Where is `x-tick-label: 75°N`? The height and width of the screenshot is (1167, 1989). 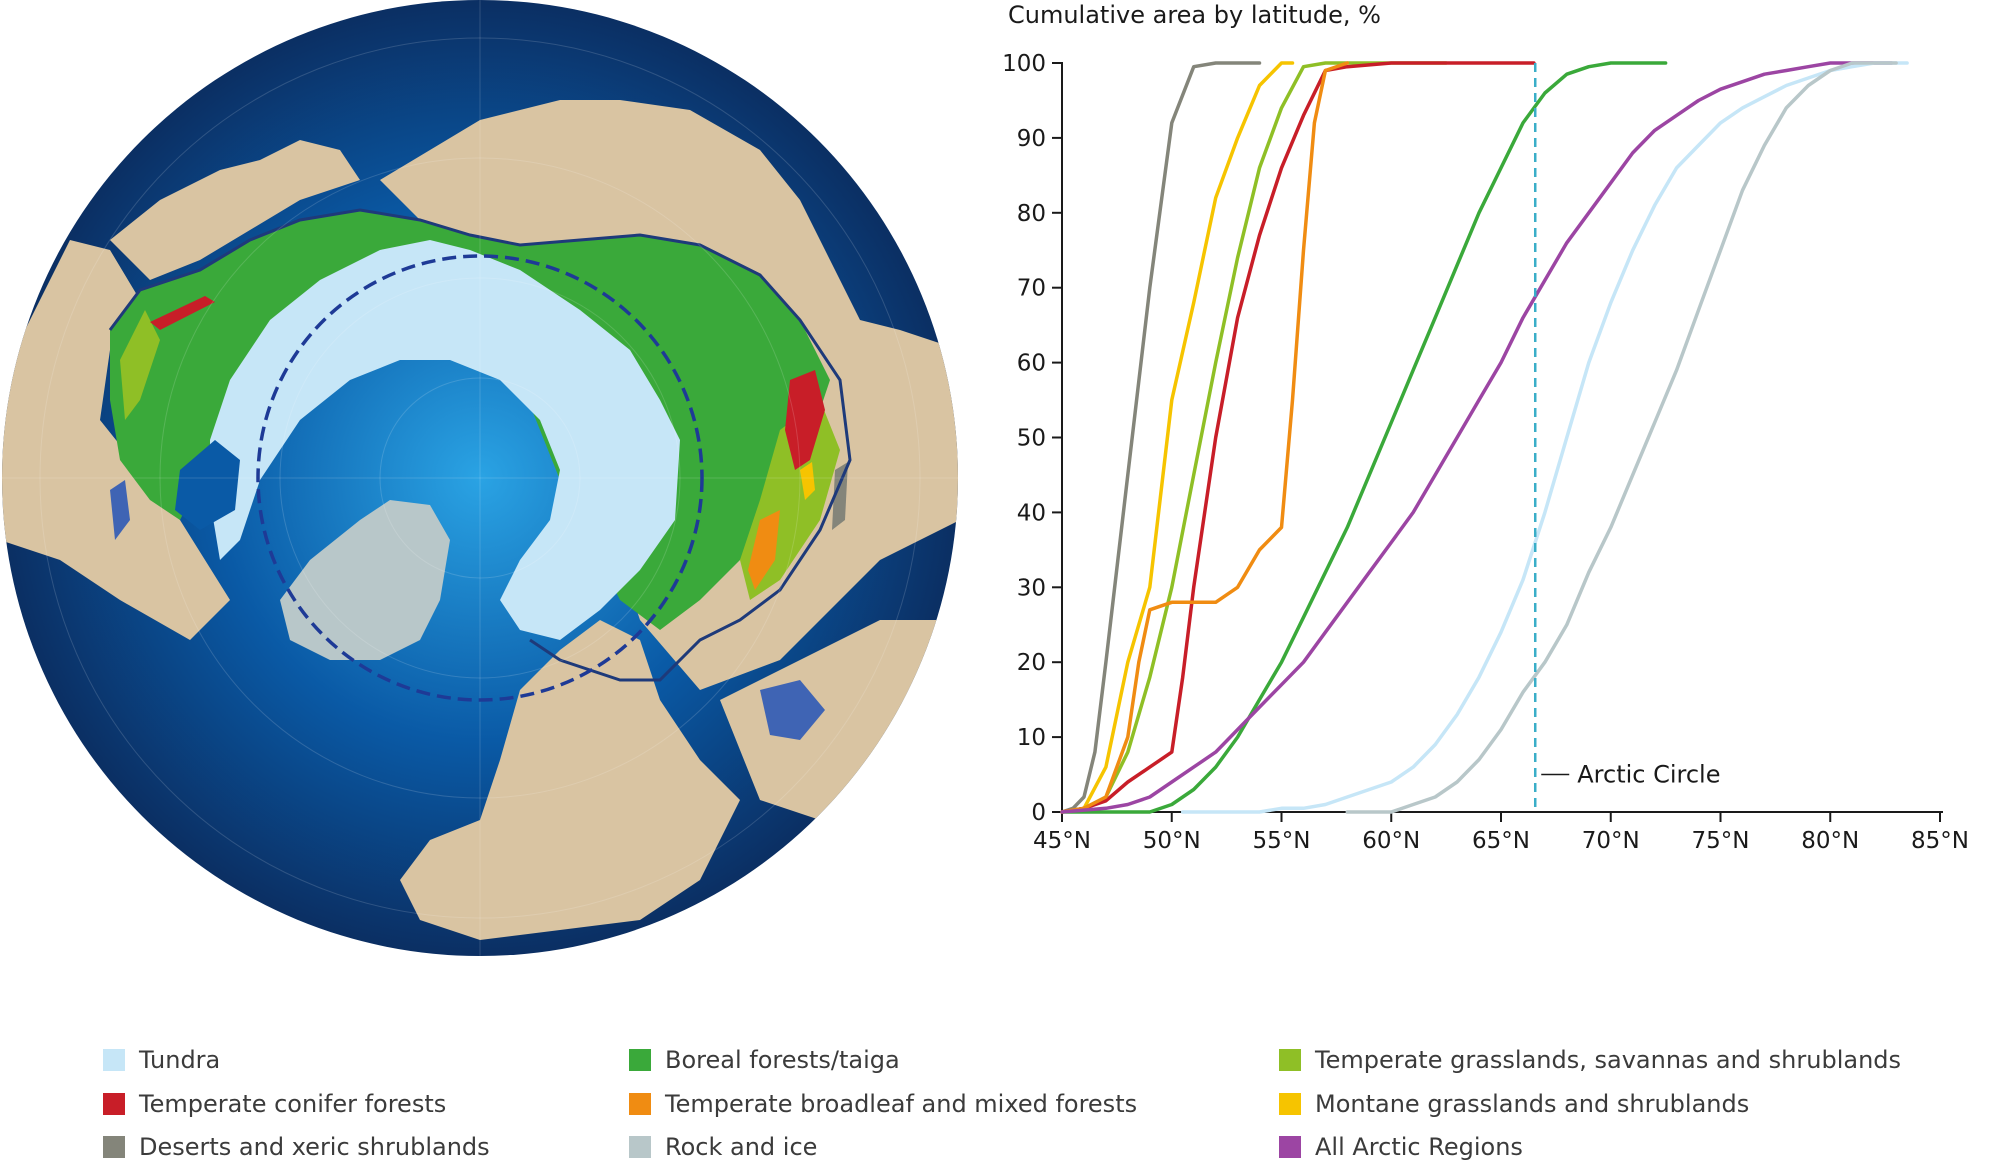 x-tick-label: 75°N is located at coordinates (1721, 841).